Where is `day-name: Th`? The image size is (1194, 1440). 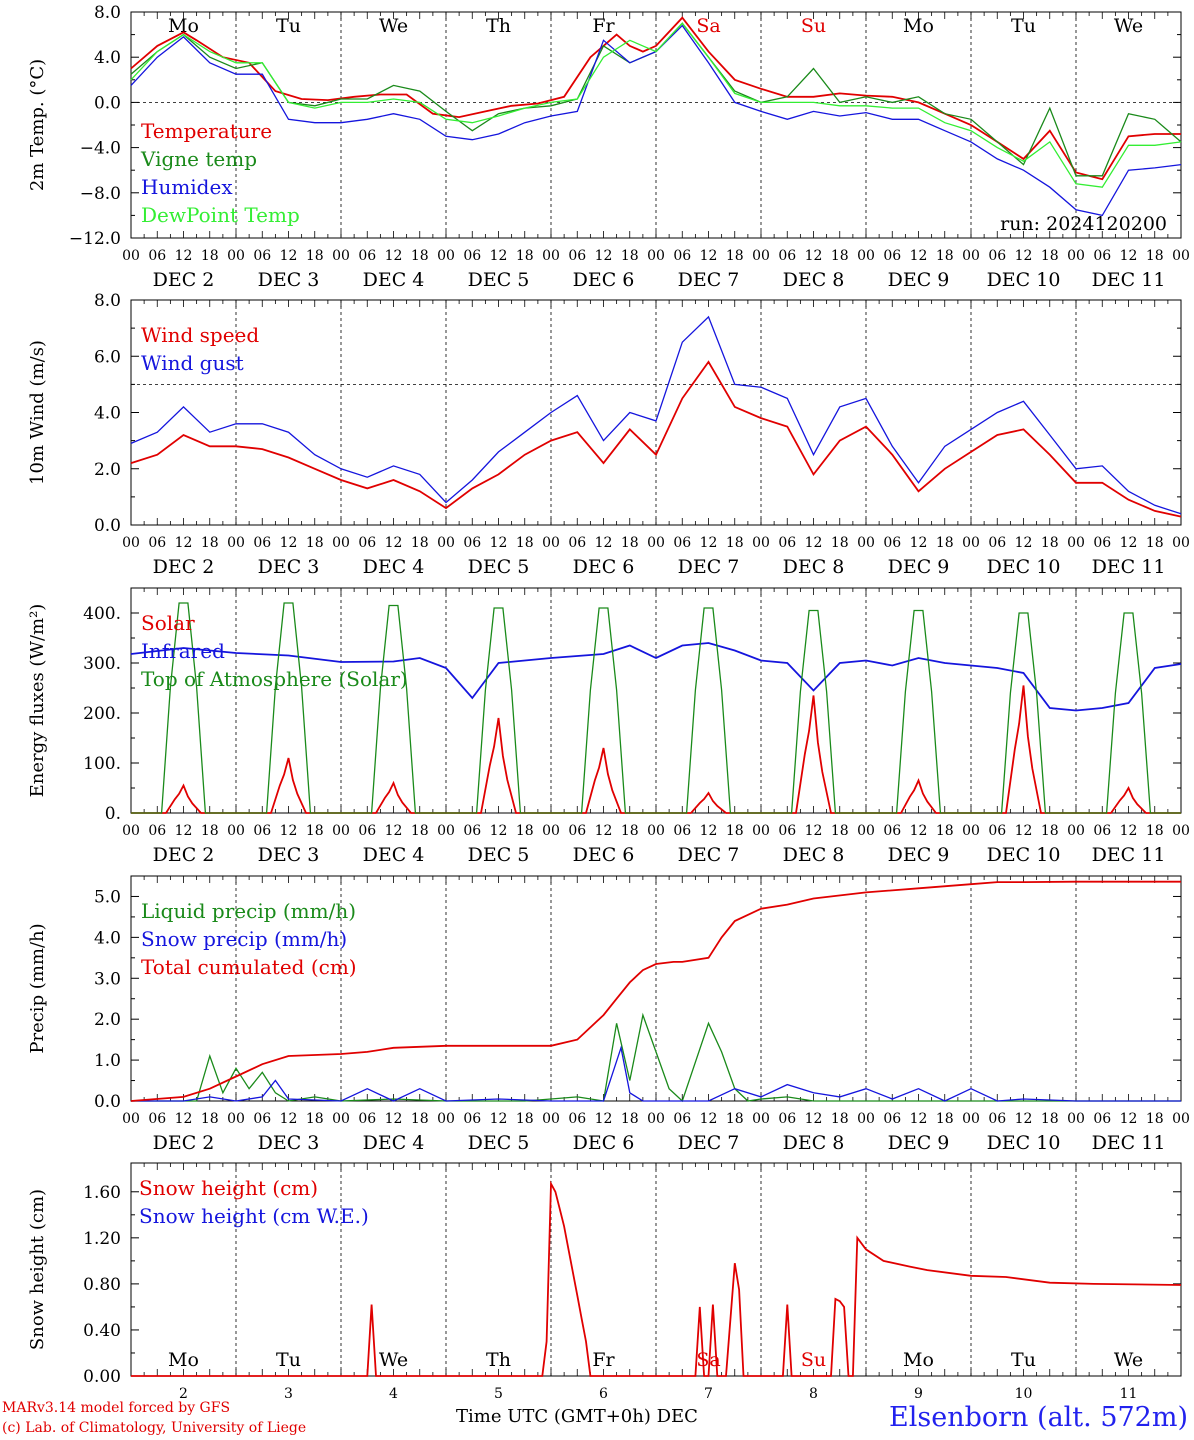 day-name: Th is located at coordinates (498, 1360).